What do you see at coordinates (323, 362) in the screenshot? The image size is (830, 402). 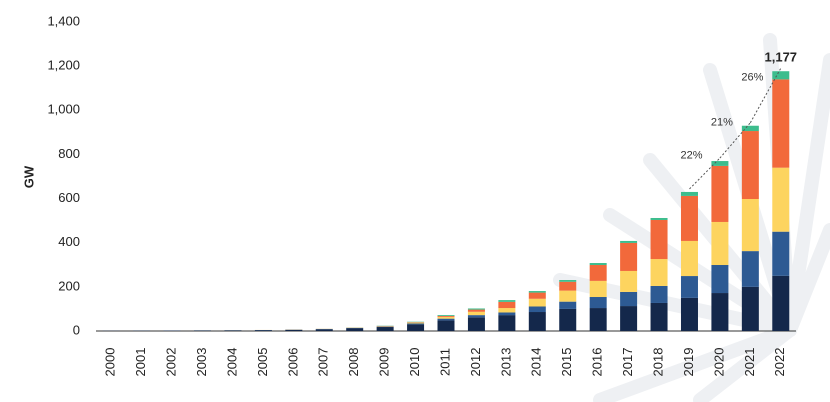 I see `x-tick-label: 2007` at bounding box center [323, 362].